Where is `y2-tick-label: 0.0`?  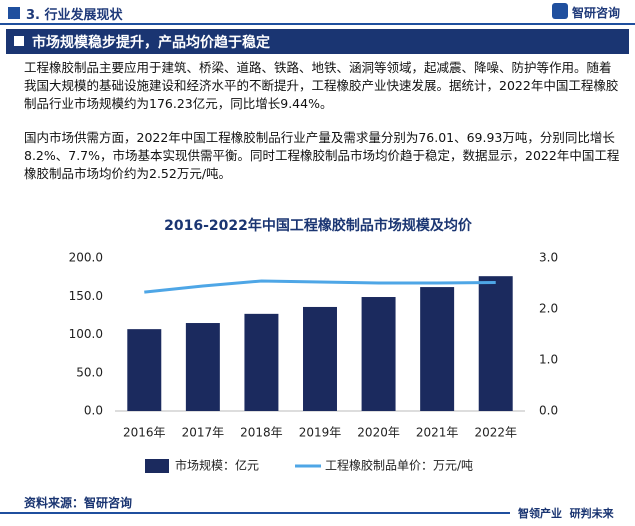
y2-tick-label: 0.0 is located at coordinates (548, 411).